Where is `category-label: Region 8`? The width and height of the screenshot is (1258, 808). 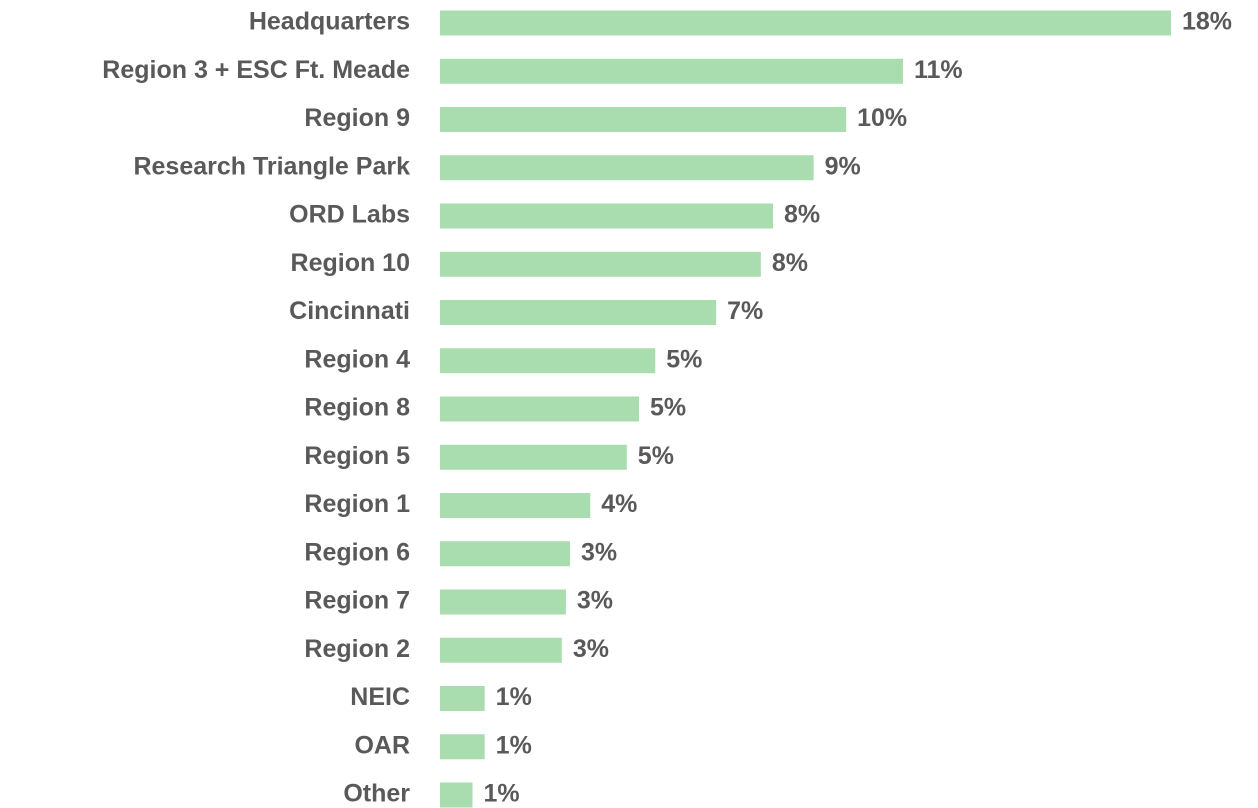 category-label: Region 8 is located at coordinates (357, 408).